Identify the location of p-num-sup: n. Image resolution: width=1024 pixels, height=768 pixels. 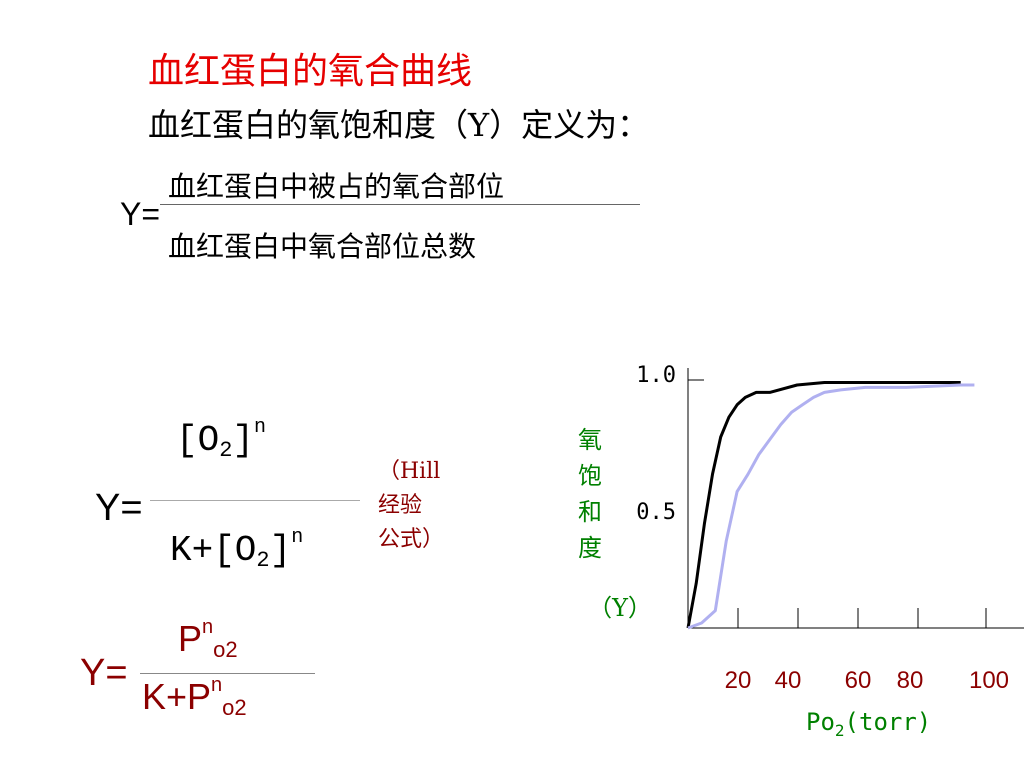
(208, 627).